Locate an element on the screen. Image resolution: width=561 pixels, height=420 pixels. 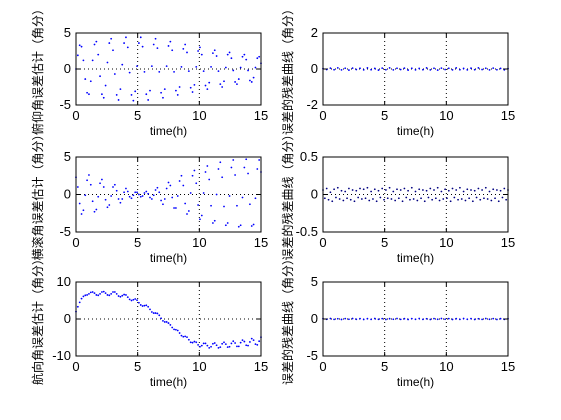
x-tick-label: 5 is located at coordinates (384, 366).